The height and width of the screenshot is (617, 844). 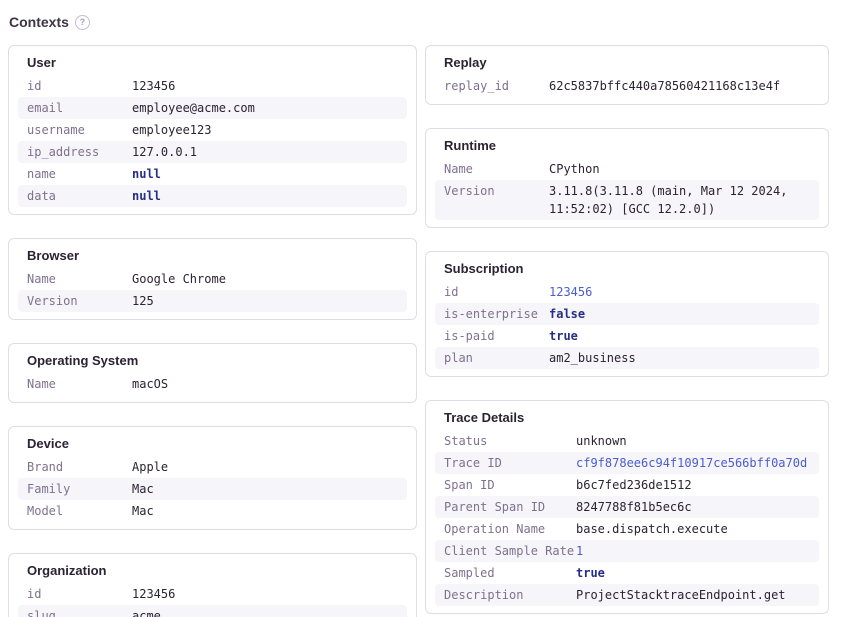 I want to click on kv-row-is-paid: is-paid true, so click(x=627, y=336).